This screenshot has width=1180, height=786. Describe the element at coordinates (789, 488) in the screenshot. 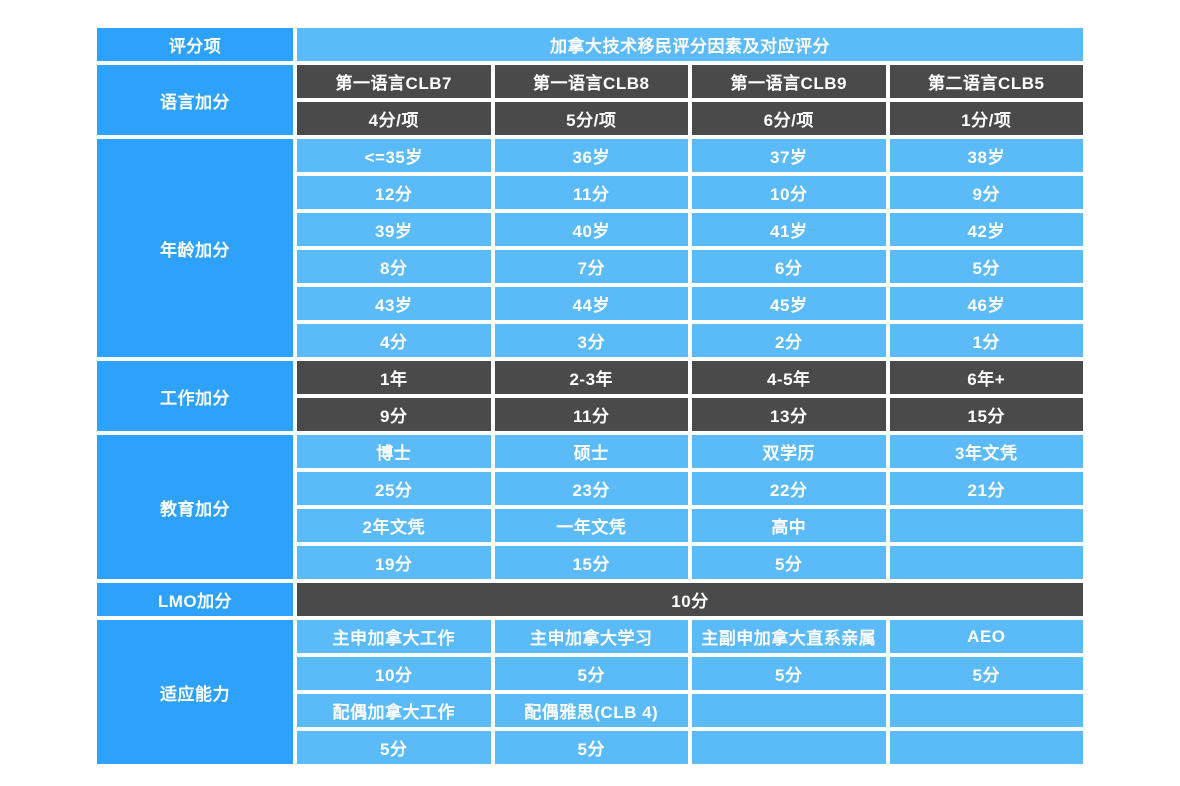

I see `table-cell: 22分` at that location.